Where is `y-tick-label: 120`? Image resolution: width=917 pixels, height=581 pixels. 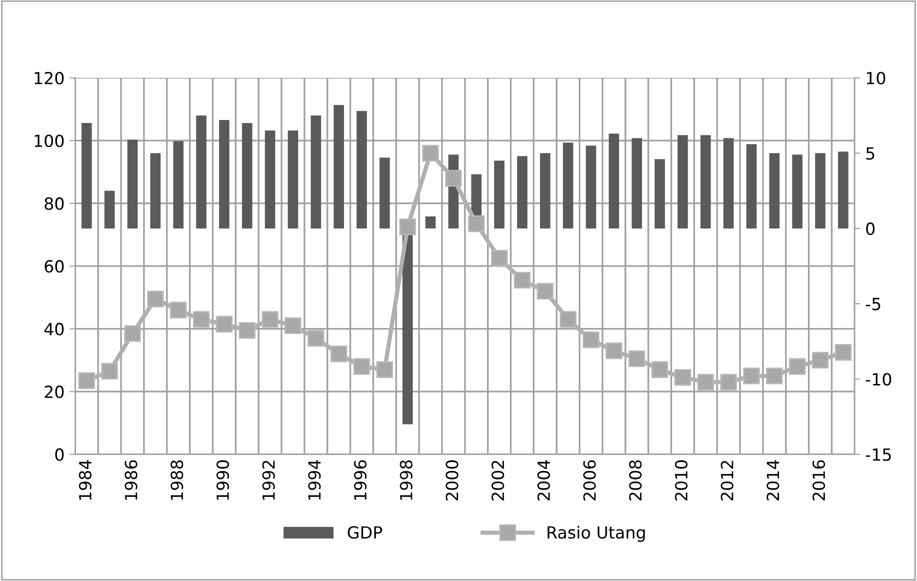 y-tick-label: 120 is located at coordinates (49, 78).